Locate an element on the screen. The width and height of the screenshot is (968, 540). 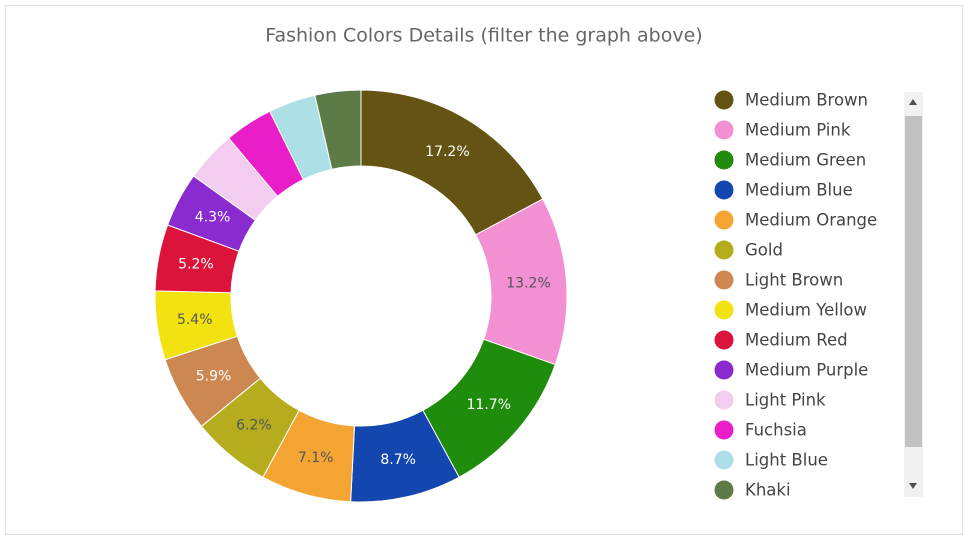
legend-label: Gold is located at coordinates (764, 250).